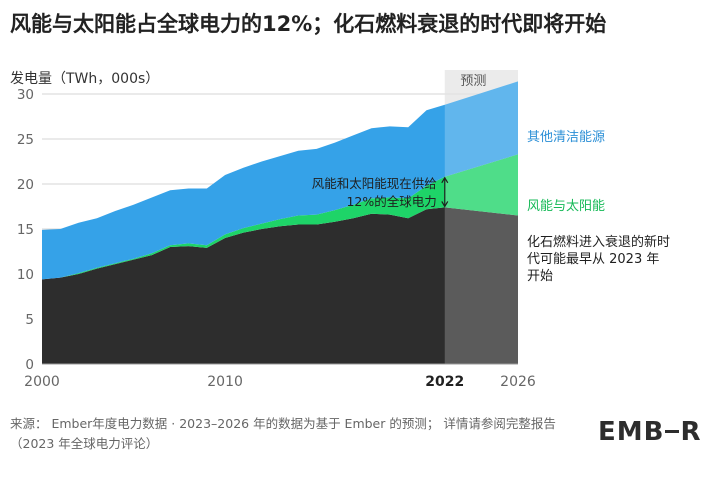 This screenshot has width=720, height=480. What do you see at coordinates (225, 382) in the screenshot?
I see `x-tick-label: 2010` at bounding box center [225, 382].